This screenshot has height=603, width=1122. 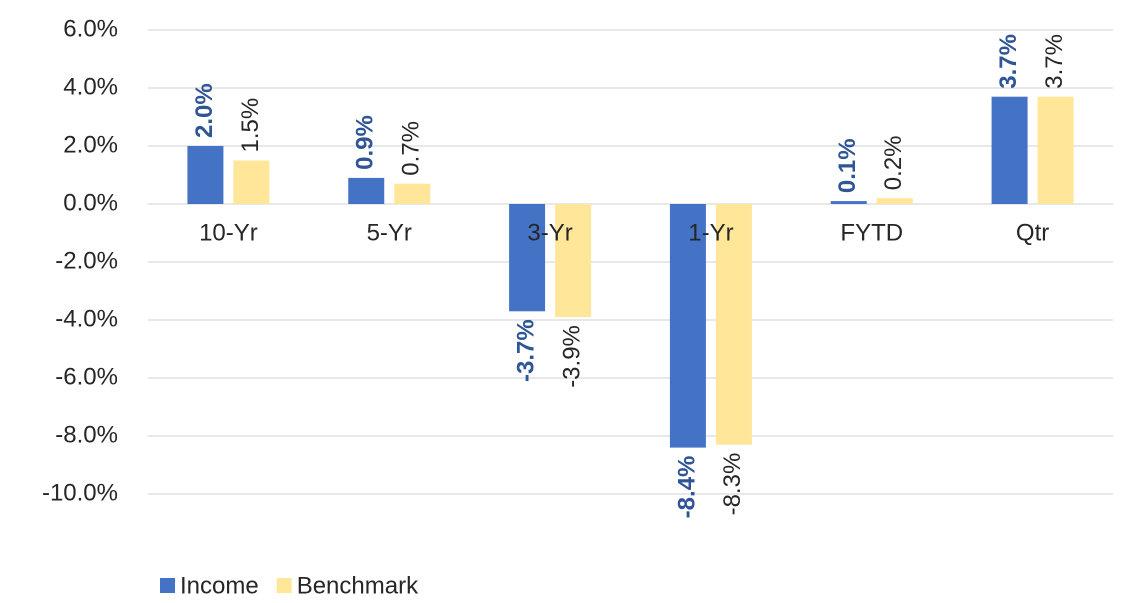 What do you see at coordinates (732, 484) in the screenshot?
I see `value-label: -8.3%` at bounding box center [732, 484].